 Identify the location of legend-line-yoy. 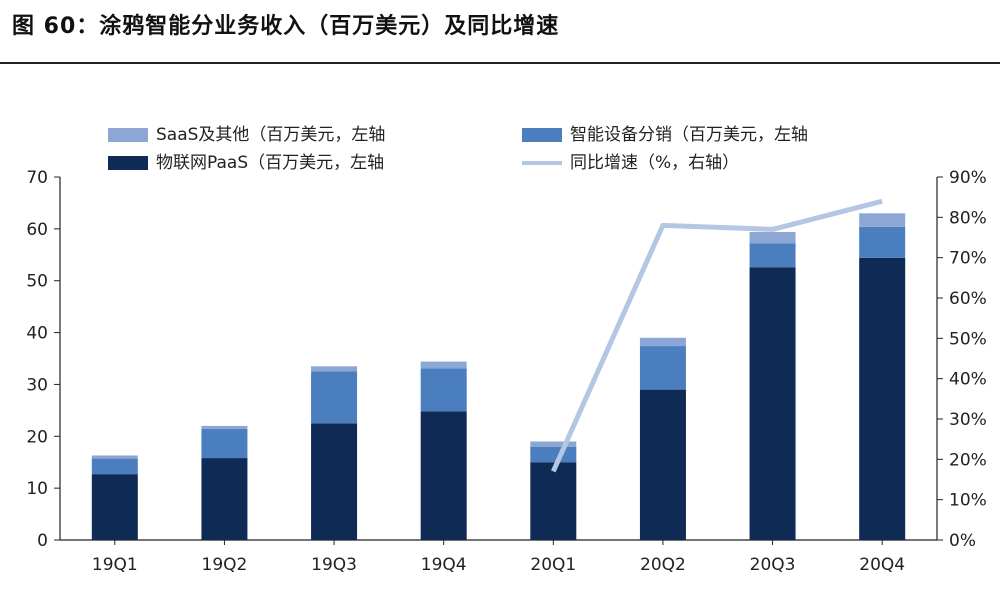
(542, 163).